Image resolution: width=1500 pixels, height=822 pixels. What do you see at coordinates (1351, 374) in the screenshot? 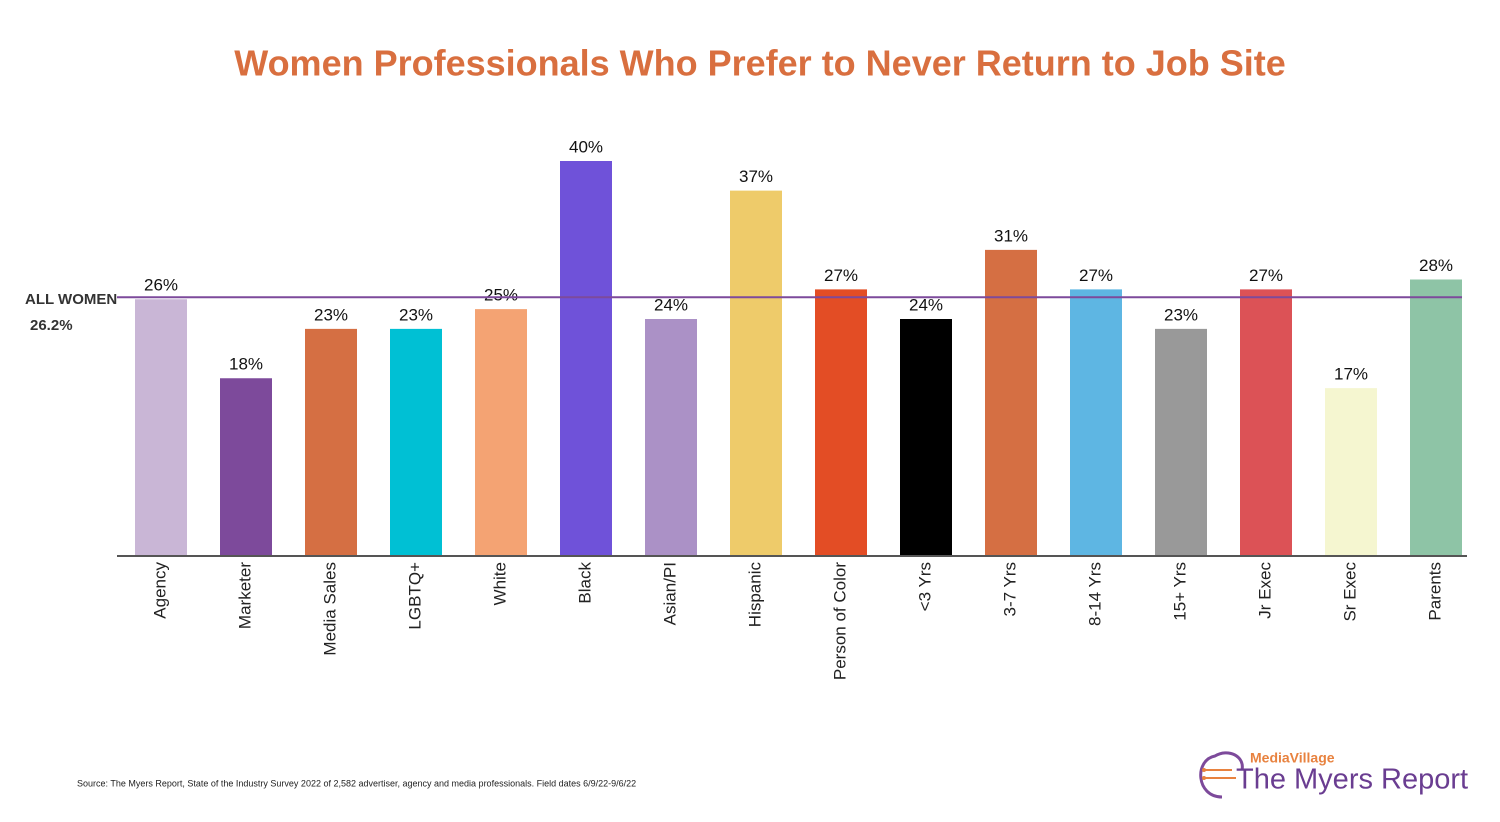
I see `value-label: 17%` at bounding box center [1351, 374].